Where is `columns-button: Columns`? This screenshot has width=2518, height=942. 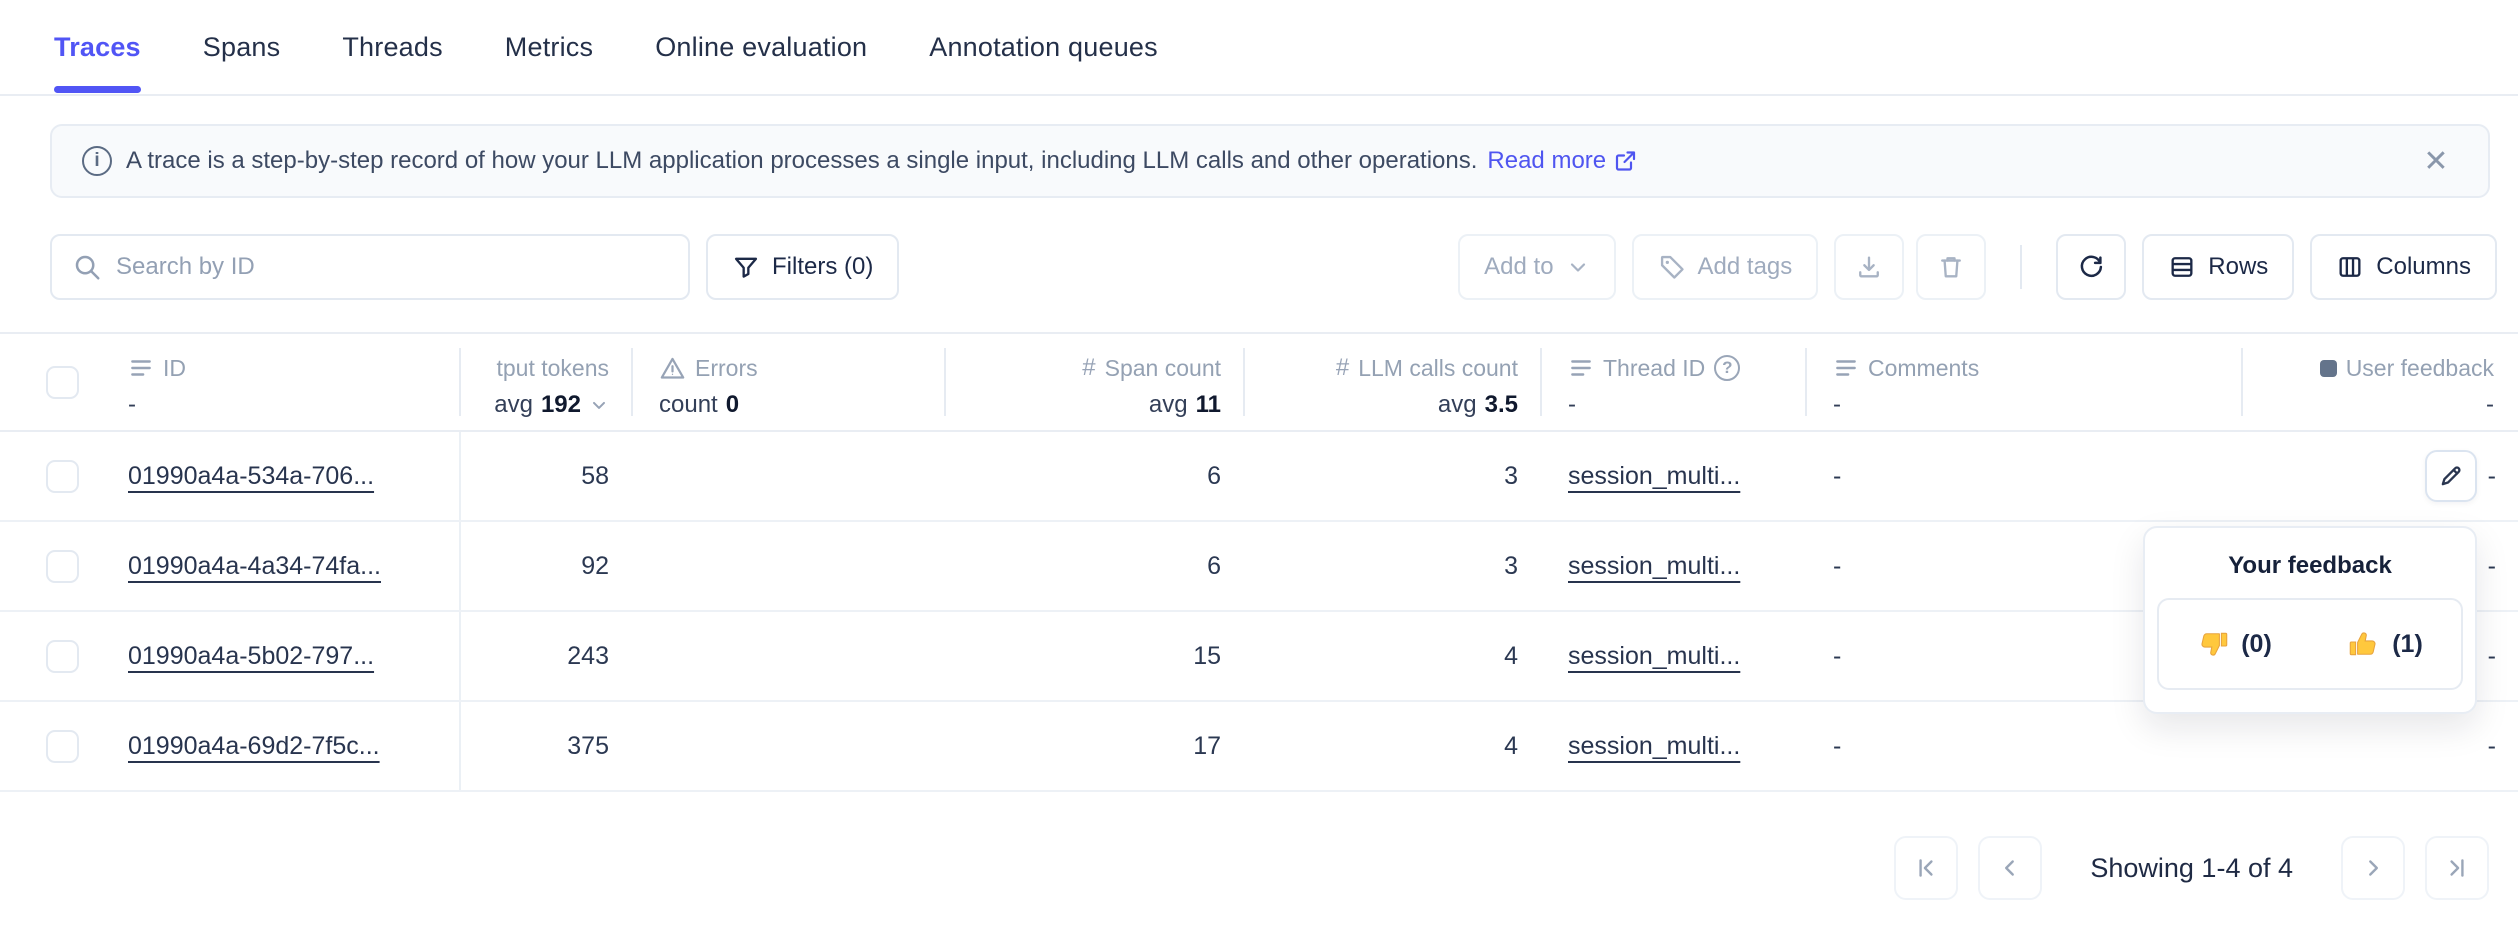
columns-button: Columns is located at coordinates (2403, 267).